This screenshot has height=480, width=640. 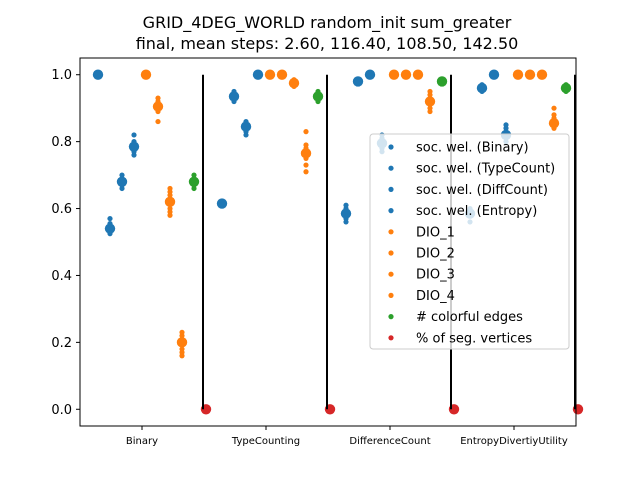 What do you see at coordinates (435, 254) in the screenshot?
I see `legend-label: DIO_2` at bounding box center [435, 254].